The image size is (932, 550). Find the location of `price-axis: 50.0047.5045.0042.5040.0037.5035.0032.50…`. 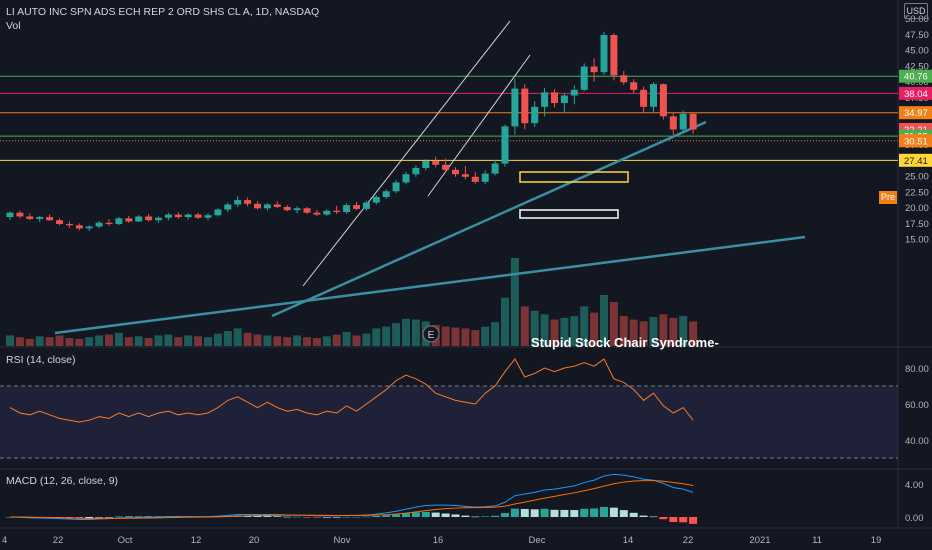

price-axis: 50.0047.5045.0042.5040.0037.5035.0032.50… is located at coordinates (915, 269).